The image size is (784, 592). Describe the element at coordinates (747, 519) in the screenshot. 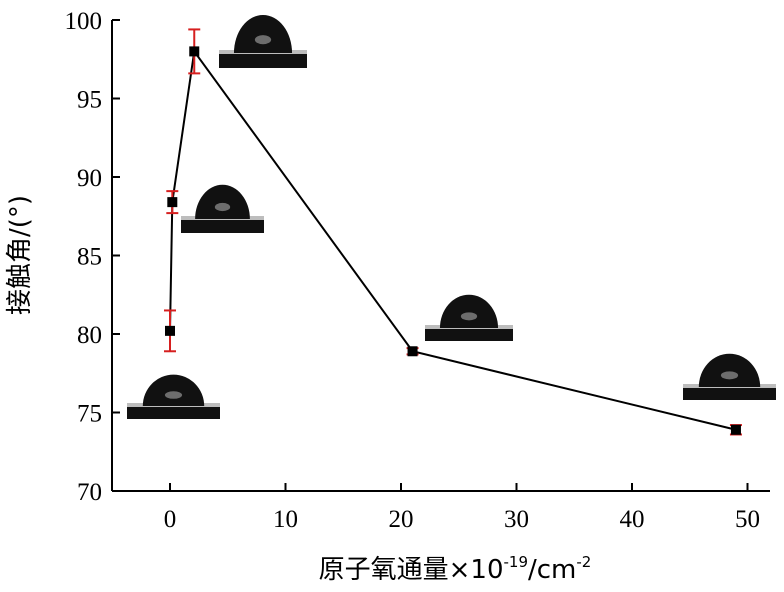

I see `x-tick-label: 50` at that location.